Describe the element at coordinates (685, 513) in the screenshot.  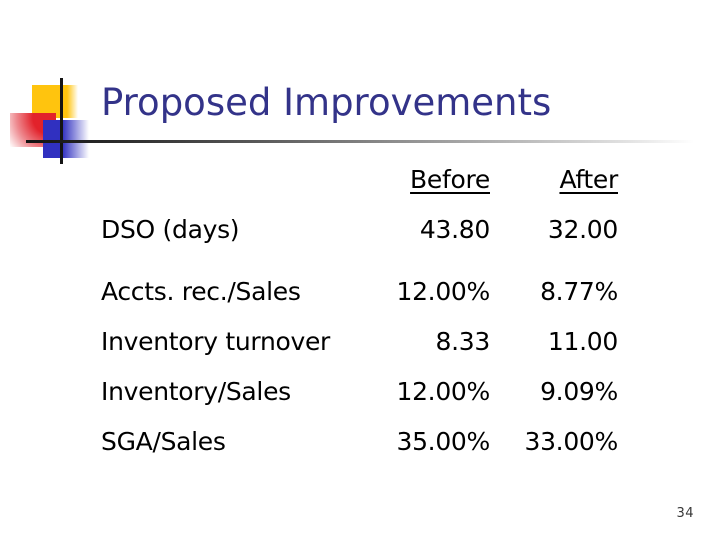
I see `slide-page-number: 34` at that location.